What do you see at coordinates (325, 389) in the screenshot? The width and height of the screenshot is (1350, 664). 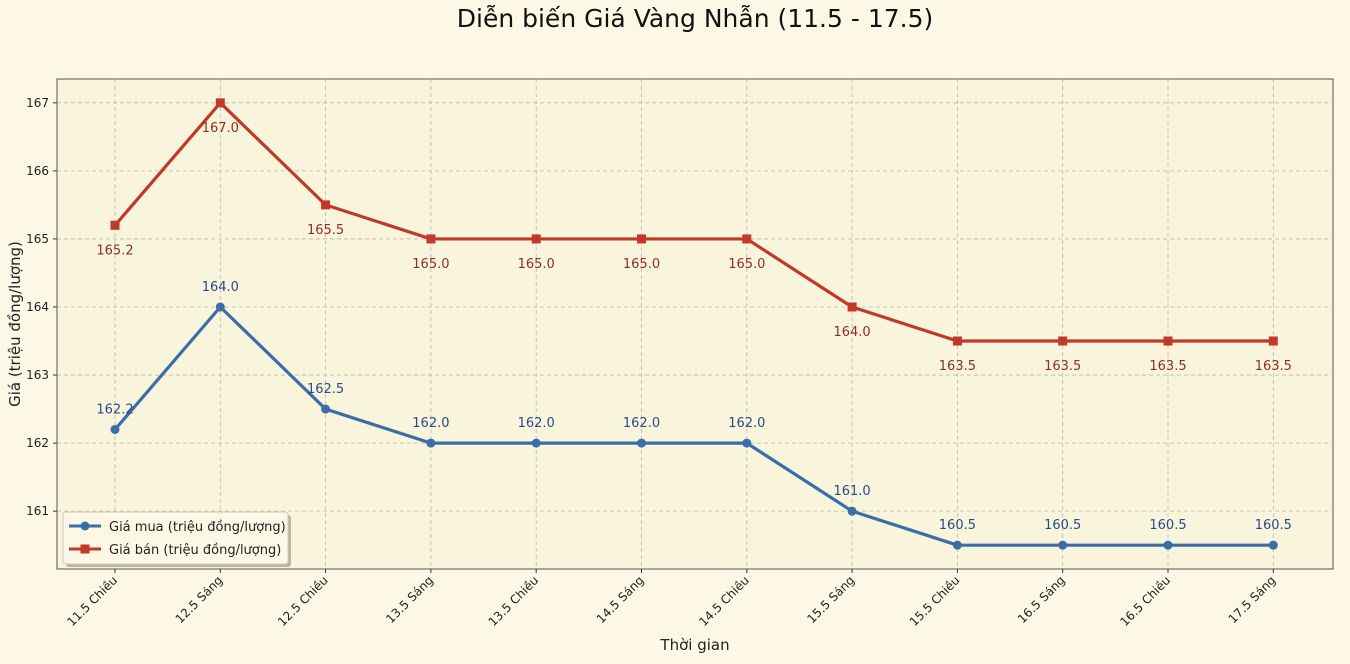 I see `data-label: 162.5` at bounding box center [325, 389].